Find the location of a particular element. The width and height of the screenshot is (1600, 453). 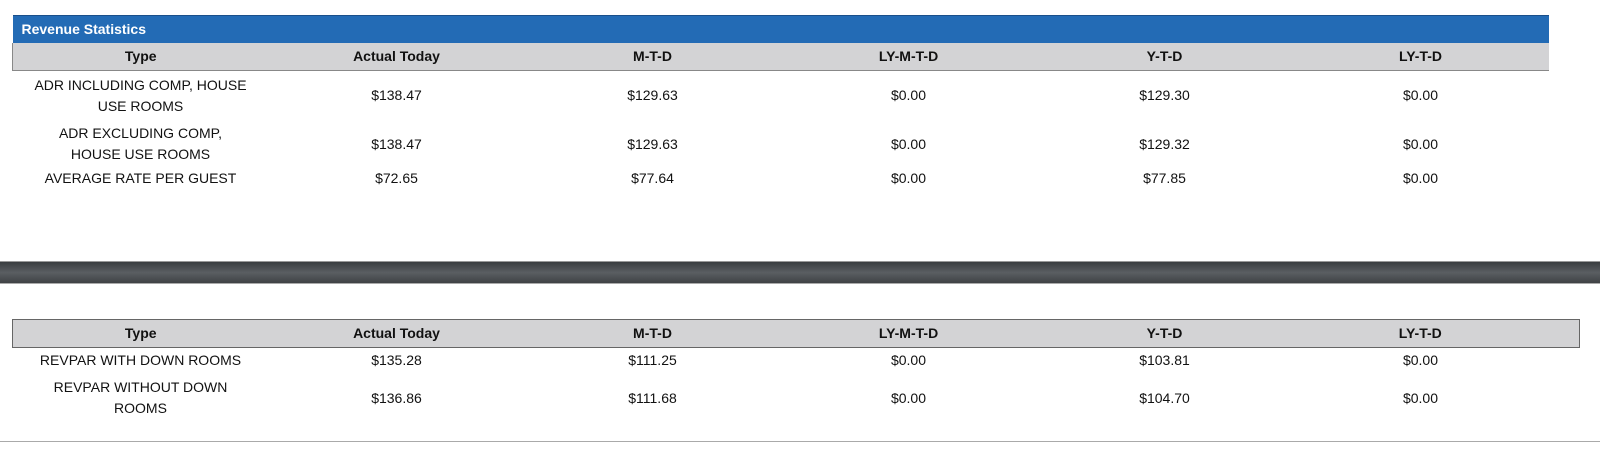

cell-type: ADR INCLUDING COMP, HOUSE USE ROOMS is located at coordinates (140, 95).